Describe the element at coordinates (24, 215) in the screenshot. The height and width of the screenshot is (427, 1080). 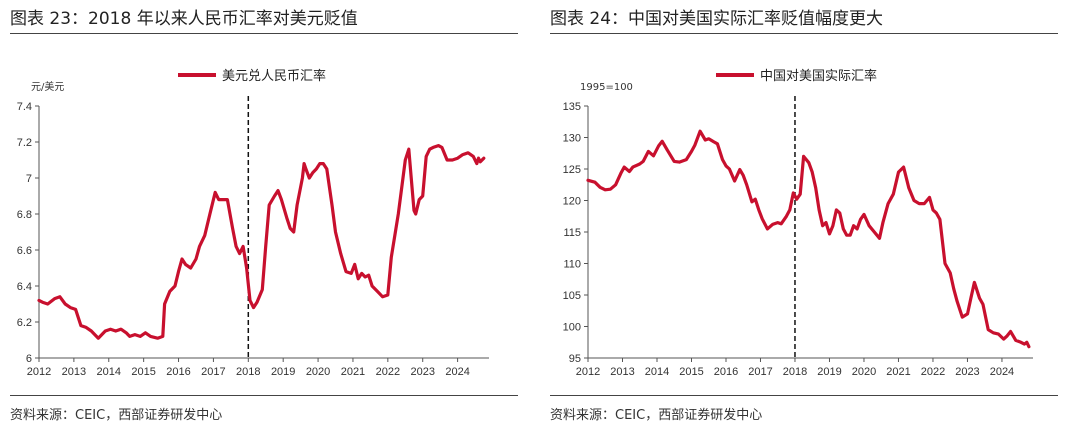
I see `y-tick-label: 6.8` at that location.